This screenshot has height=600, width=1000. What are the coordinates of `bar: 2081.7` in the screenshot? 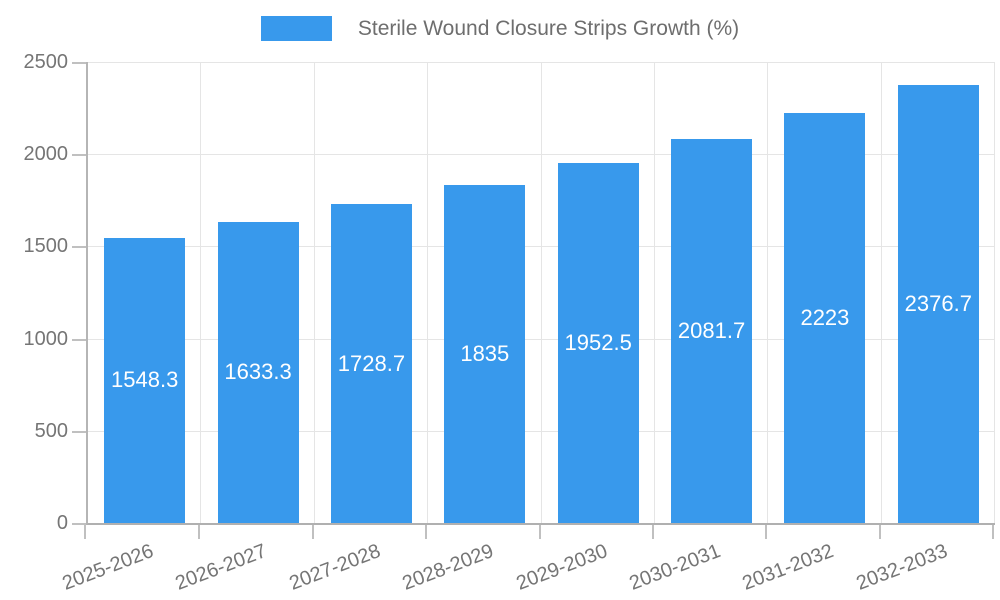 It's located at (712, 331).